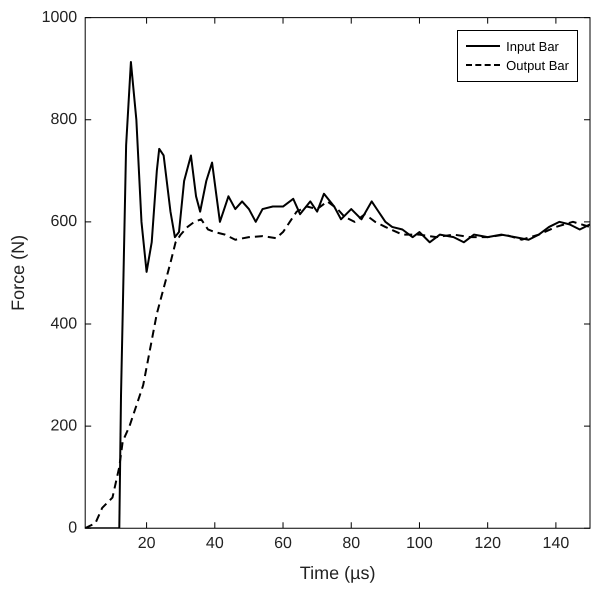 The width and height of the screenshot is (592, 593). I want to click on y-tick-label: 800, so click(64, 119).